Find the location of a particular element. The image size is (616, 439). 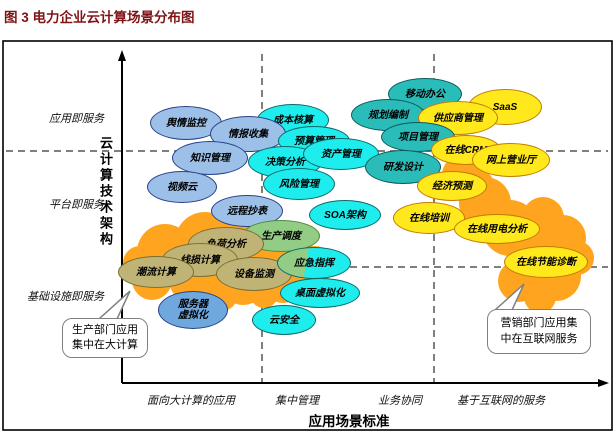

scenario-bubble: 视频云 is located at coordinates (182, 187).